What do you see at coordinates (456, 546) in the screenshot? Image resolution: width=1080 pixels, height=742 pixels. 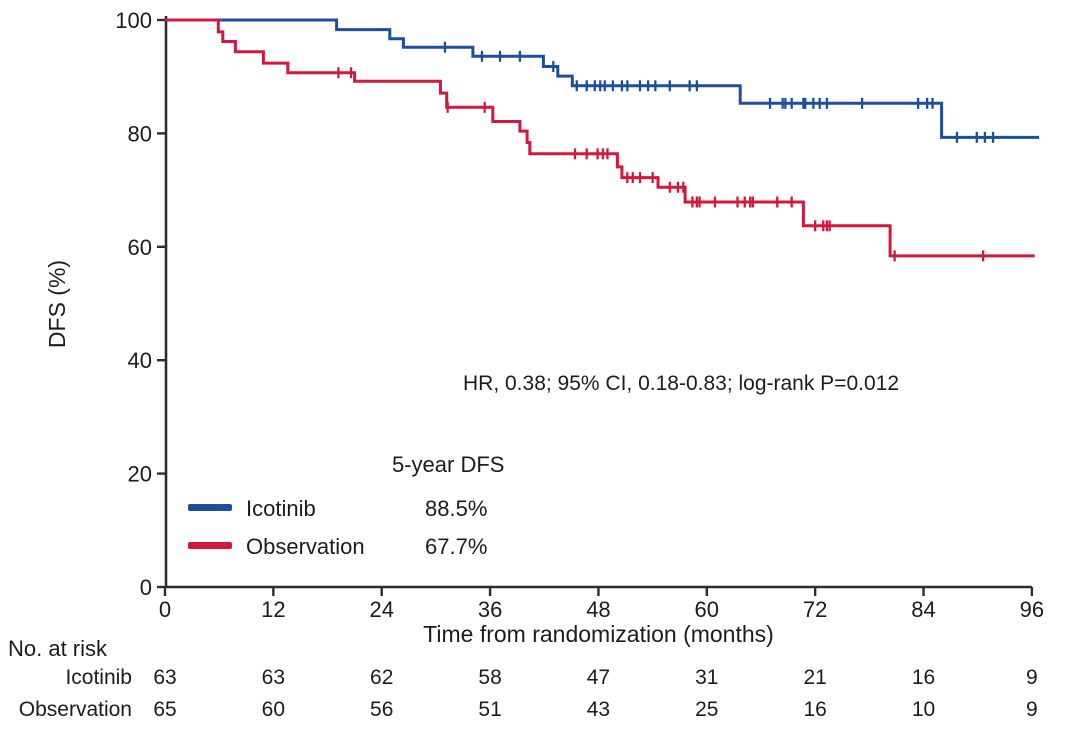 I see `legend-value-observation: 67.7%` at bounding box center [456, 546].